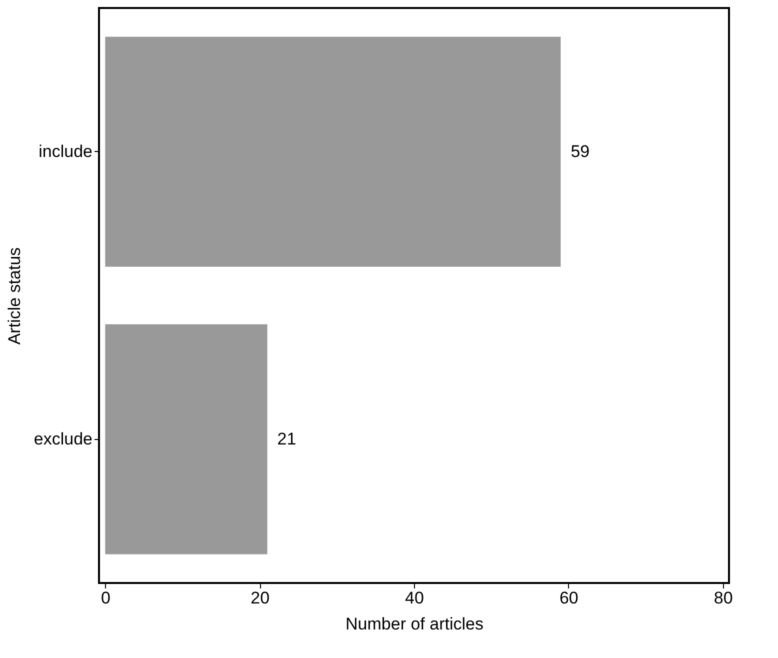  Describe the element at coordinates (414, 598) in the screenshot. I see `x-tick-label: 40` at that location.